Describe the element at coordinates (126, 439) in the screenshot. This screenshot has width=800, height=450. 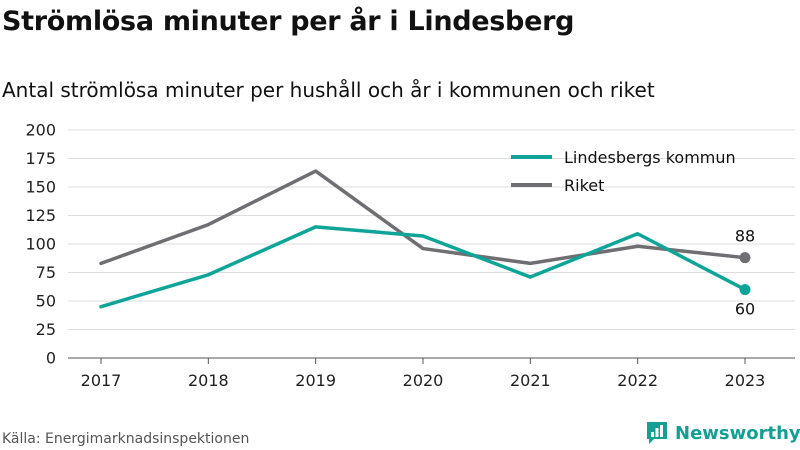
I see `source-note: Källa: Energimarknadsinspektionen` at that location.